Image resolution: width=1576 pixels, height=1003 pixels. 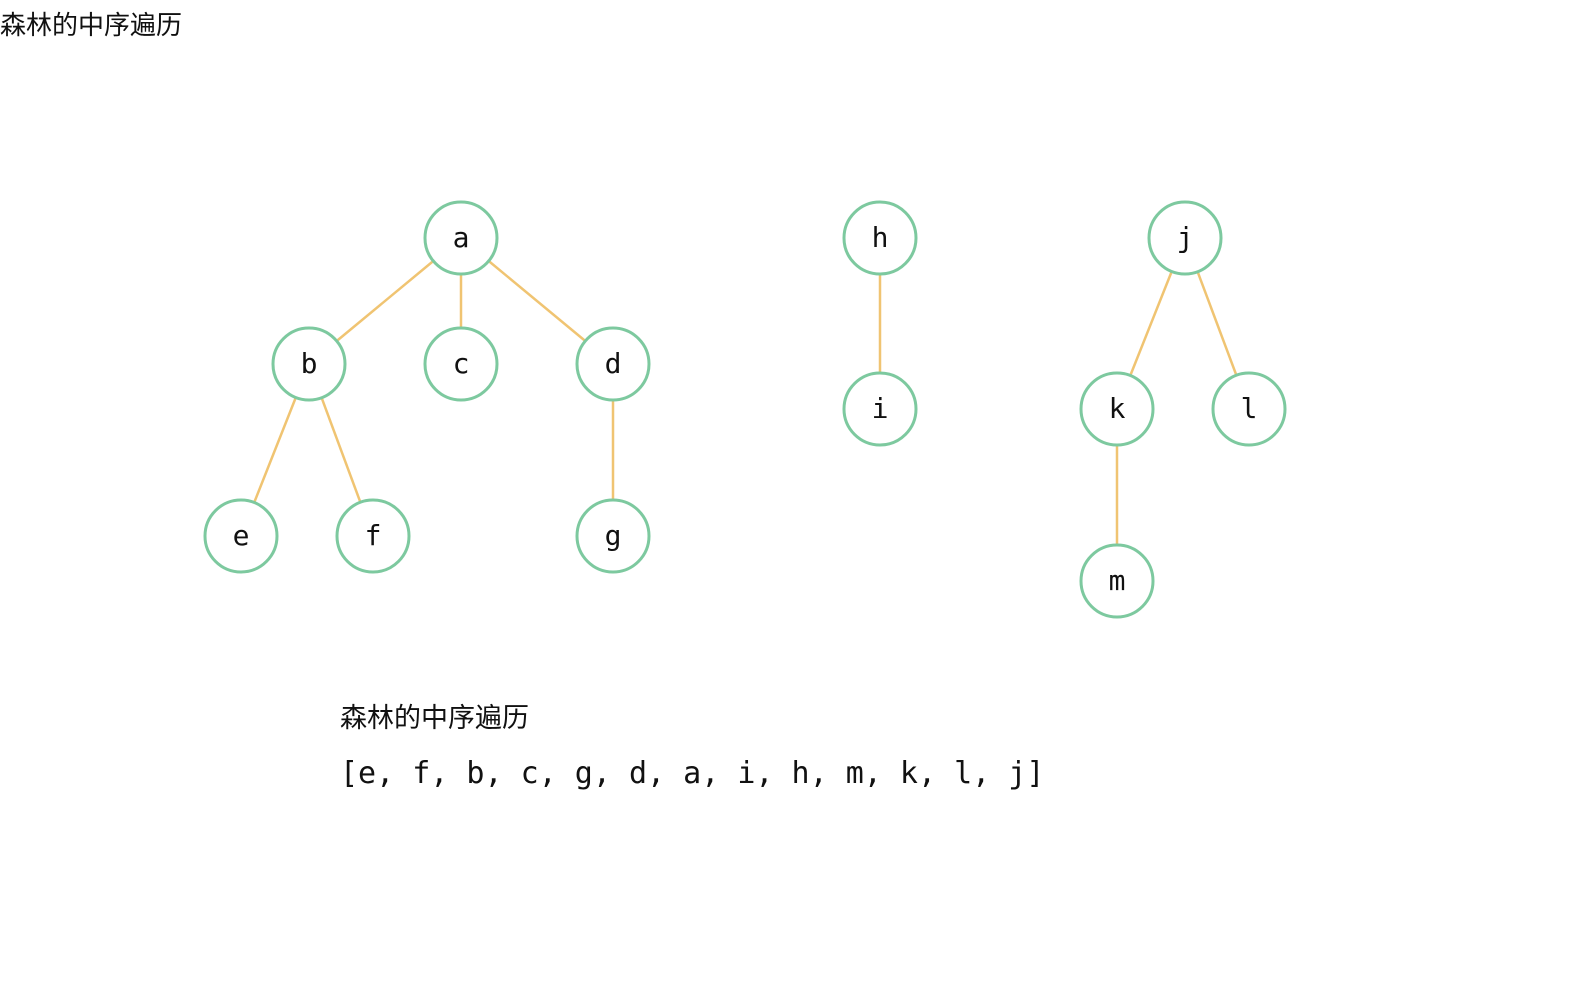 I want to click on edge-a-d, so click(x=537, y=301).